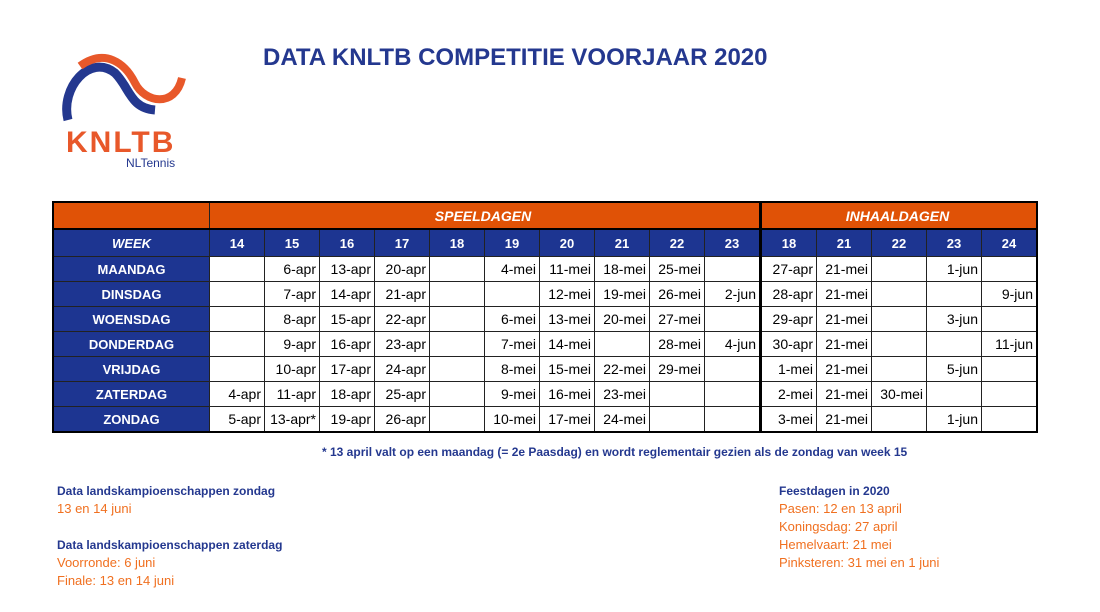 This screenshot has height=612, width=1100. I want to click on speeldag-cell: 25-apr, so click(402, 394).